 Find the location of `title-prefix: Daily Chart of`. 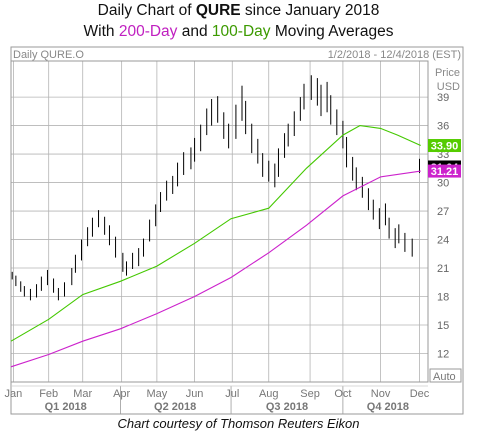

title-prefix: Daily Chart of is located at coordinates (146, 10).